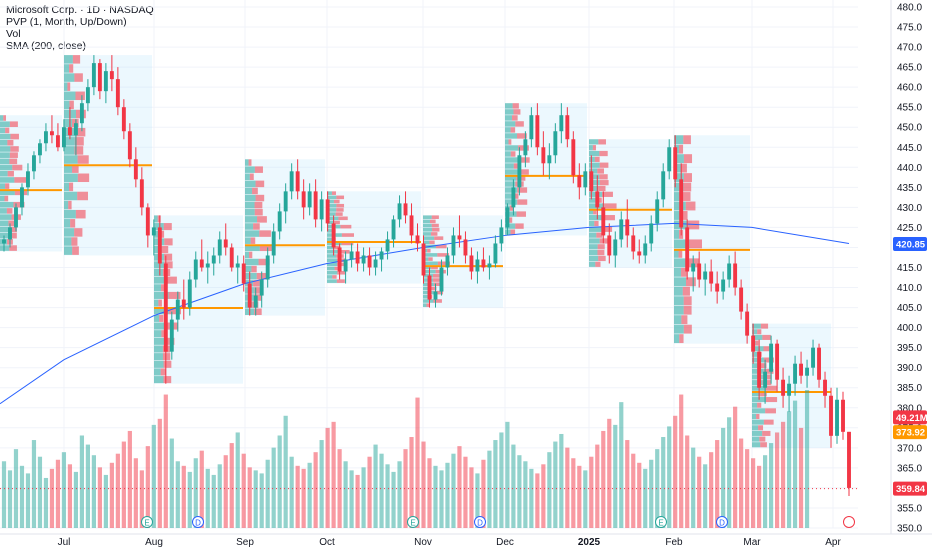 Image resolution: width=932 pixels, height=550 pixels. Describe the element at coordinates (909, 268) in the screenshot. I see `y-tick-label: 415.0` at that location.